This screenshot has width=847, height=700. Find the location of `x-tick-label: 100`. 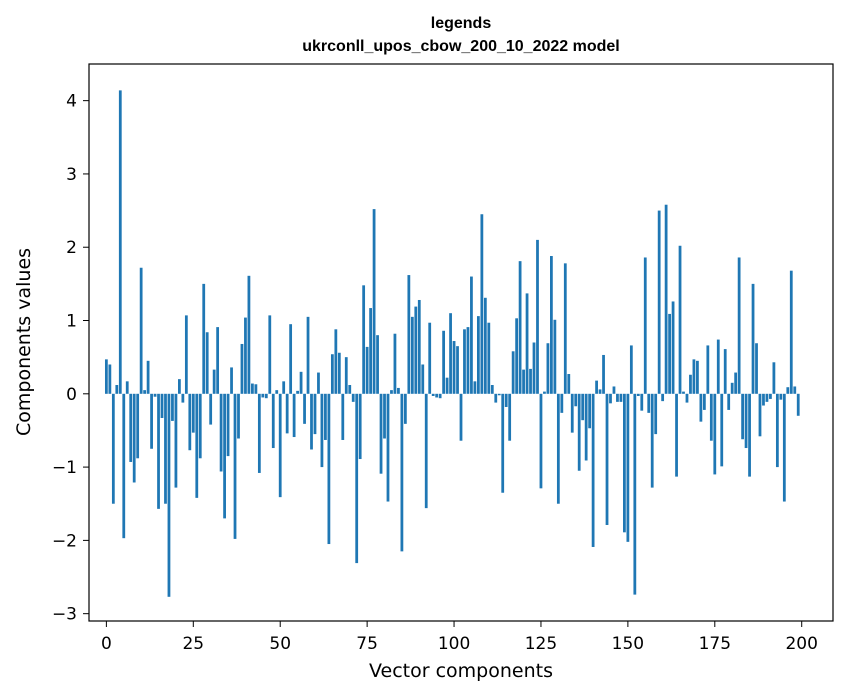

x-tick-label: 100 is located at coordinates (454, 644).